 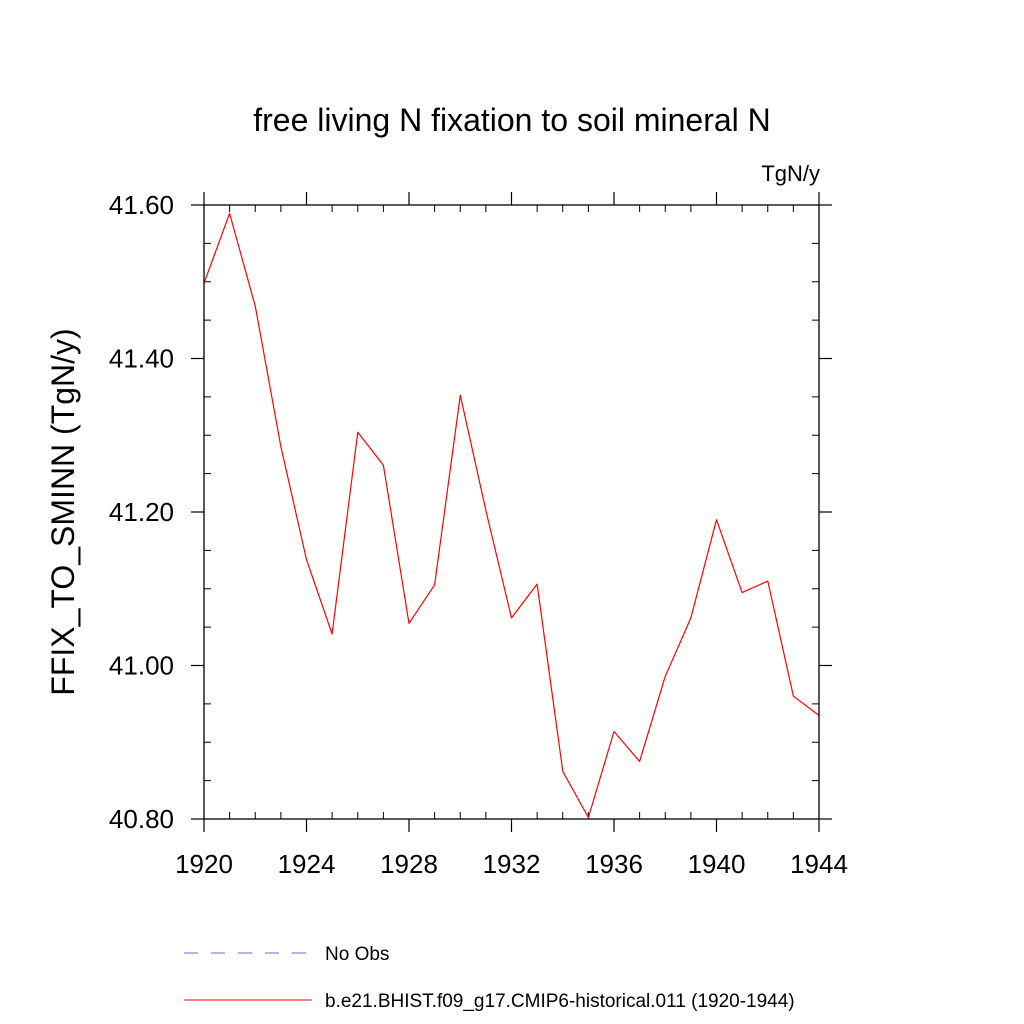 What do you see at coordinates (357, 954) in the screenshot?
I see `legend-label-0: No Obs` at bounding box center [357, 954].